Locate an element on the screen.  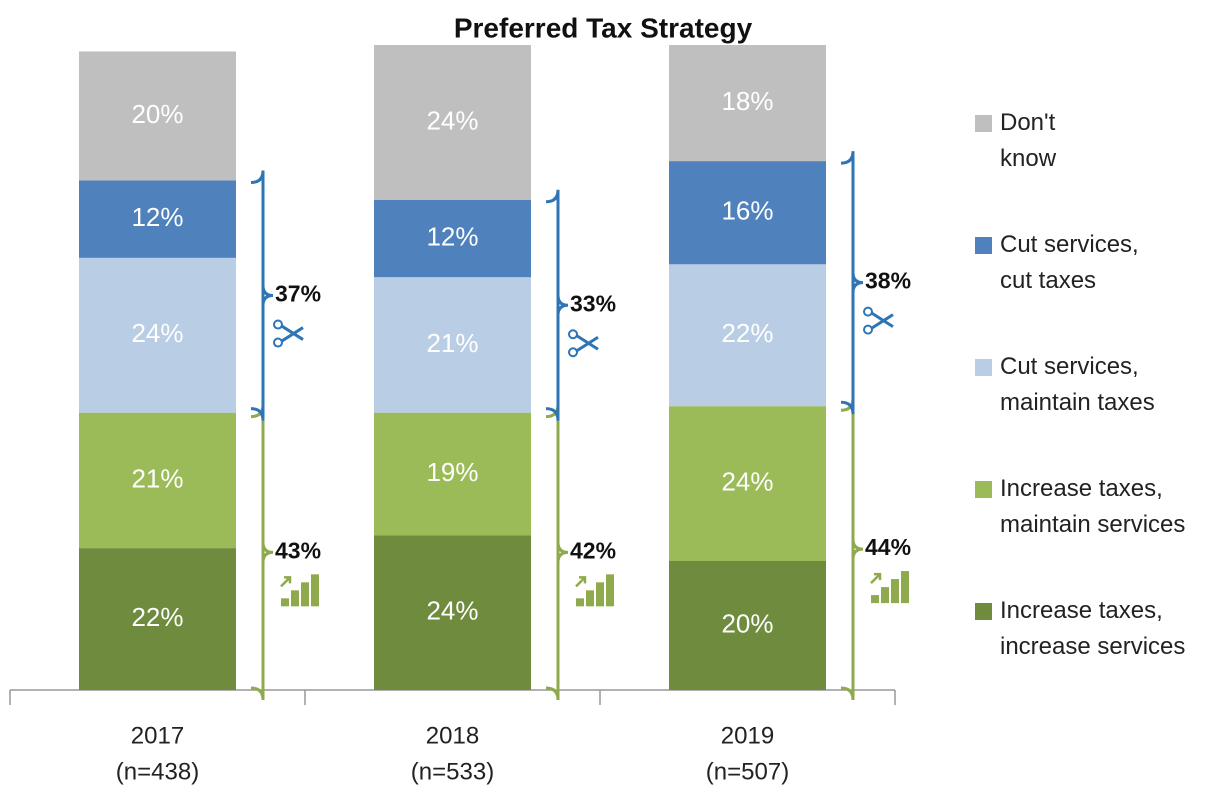
value-label: 18% is located at coordinates (747, 101).